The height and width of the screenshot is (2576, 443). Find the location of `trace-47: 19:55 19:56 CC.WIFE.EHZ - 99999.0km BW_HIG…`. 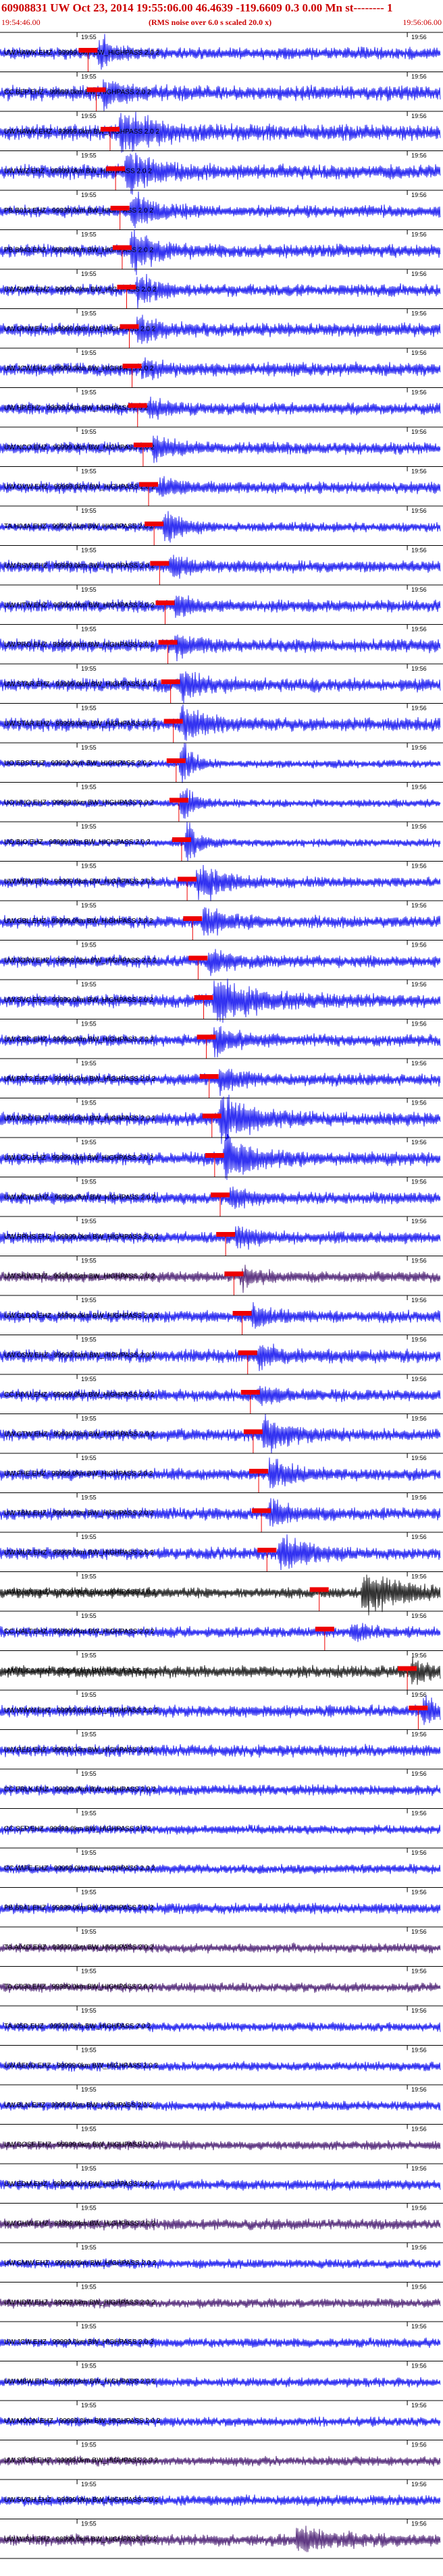

trace-47: 19:55 19:56 CC.WIFE.EHZ - 99999.0km BW_HIG… is located at coordinates (221, 1861).